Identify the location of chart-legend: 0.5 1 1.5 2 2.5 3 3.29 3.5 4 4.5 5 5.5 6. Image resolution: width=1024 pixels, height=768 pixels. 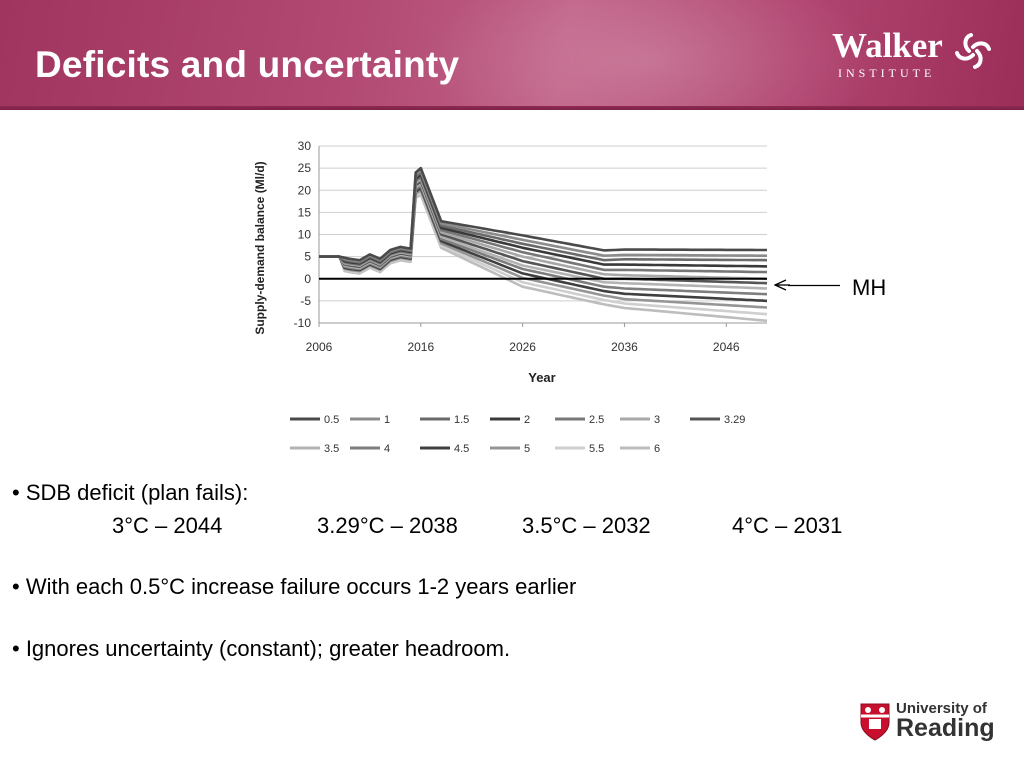
(517, 434).